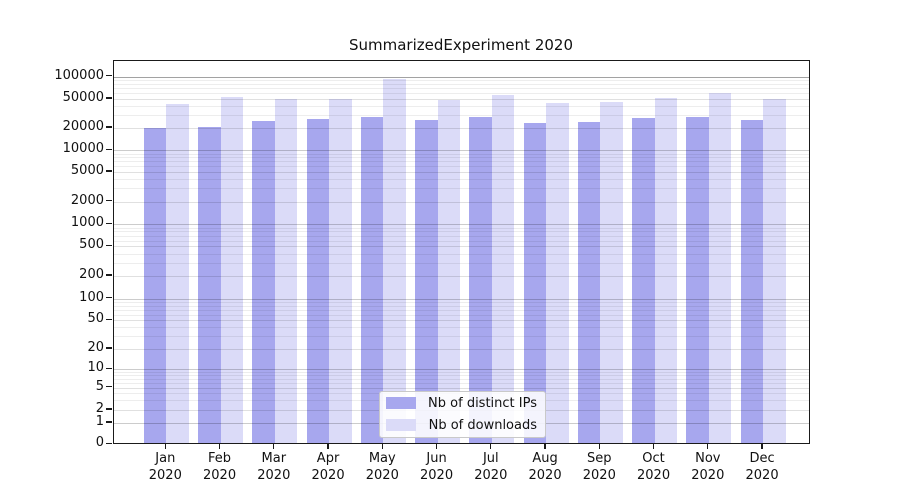 The image size is (900, 500). What do you see at coordinates (720, 268) in the screenshot?
I see `bar-nov-downloads` at bounding box center [720, 268].